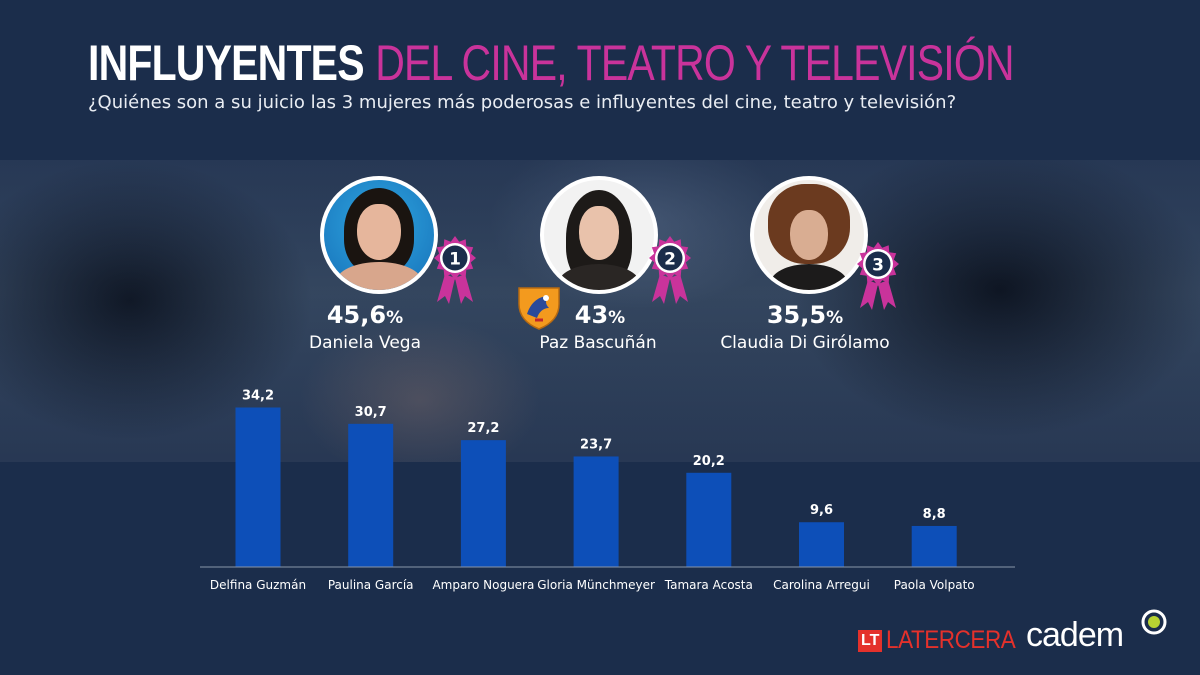 The height and width of the screenshot is (675, 1200). What do you see at coordinates (670, 260) in the screenshot?
I see `rosette-rank: 2` at bounding box center [670, 260].